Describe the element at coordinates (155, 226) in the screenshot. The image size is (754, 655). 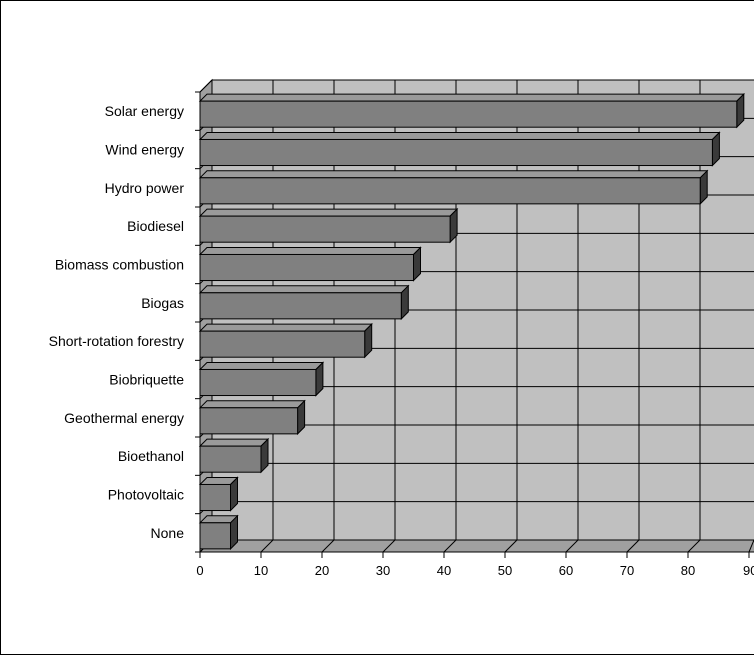
I see `category-label: Biodiesel` at that location.